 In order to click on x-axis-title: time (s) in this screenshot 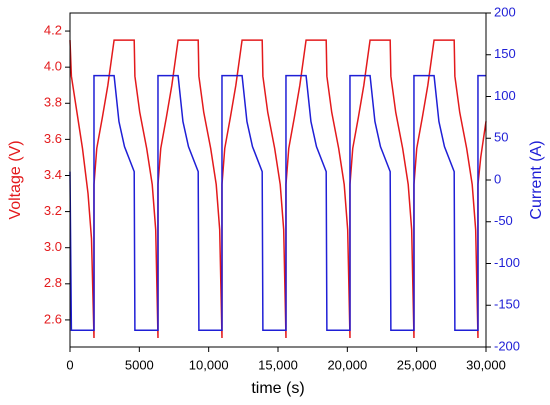, I will do `click(277, 388)`.